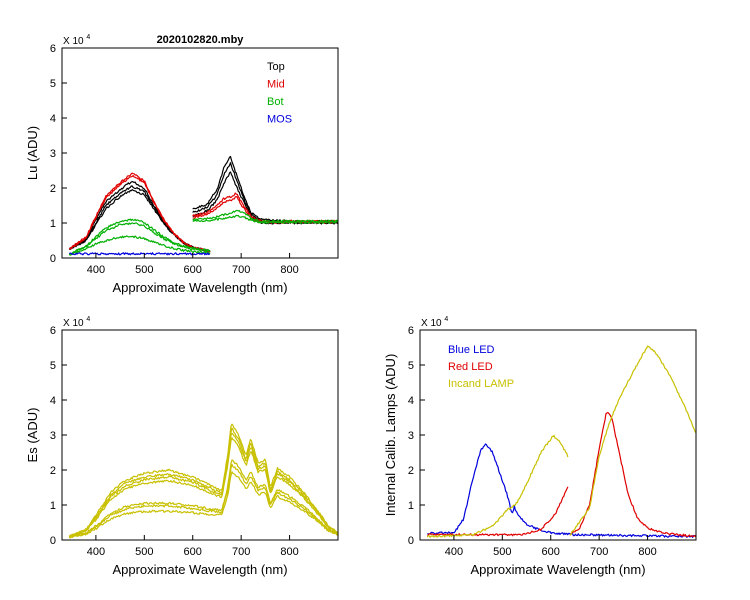 Image resolution: width=750 pixels, height=600 pixels. I want to click on legend-entry-mid: Mid, so click(276, 85).